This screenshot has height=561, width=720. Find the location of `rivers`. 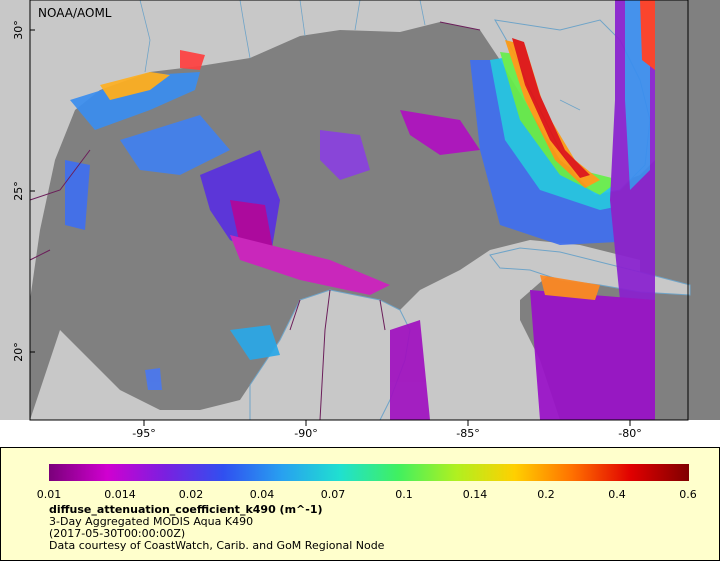

rivers is located at coordinates (360, 55).